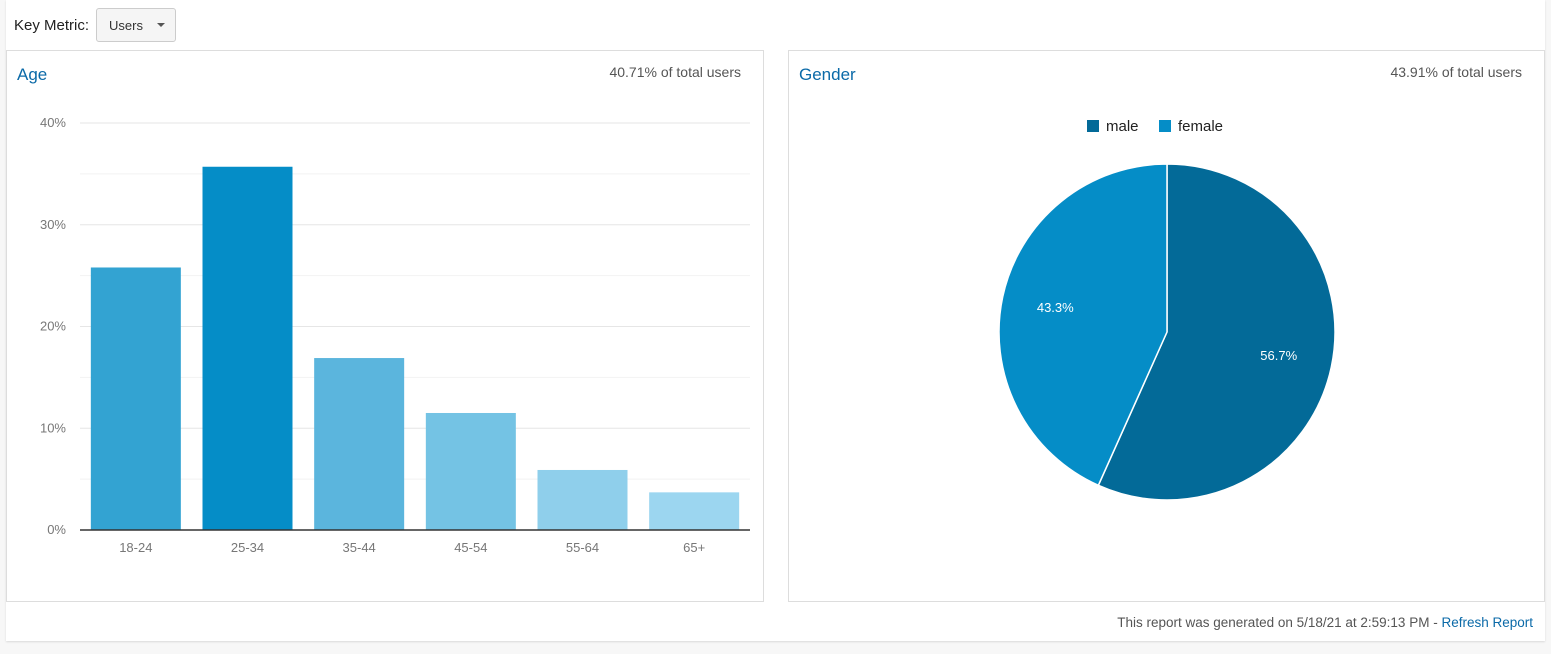 This screenshot has height=654, width=1551. Describe the element at coordinates (1165, 126) in the screenshot. I see `legend-swatch-female` at that location.